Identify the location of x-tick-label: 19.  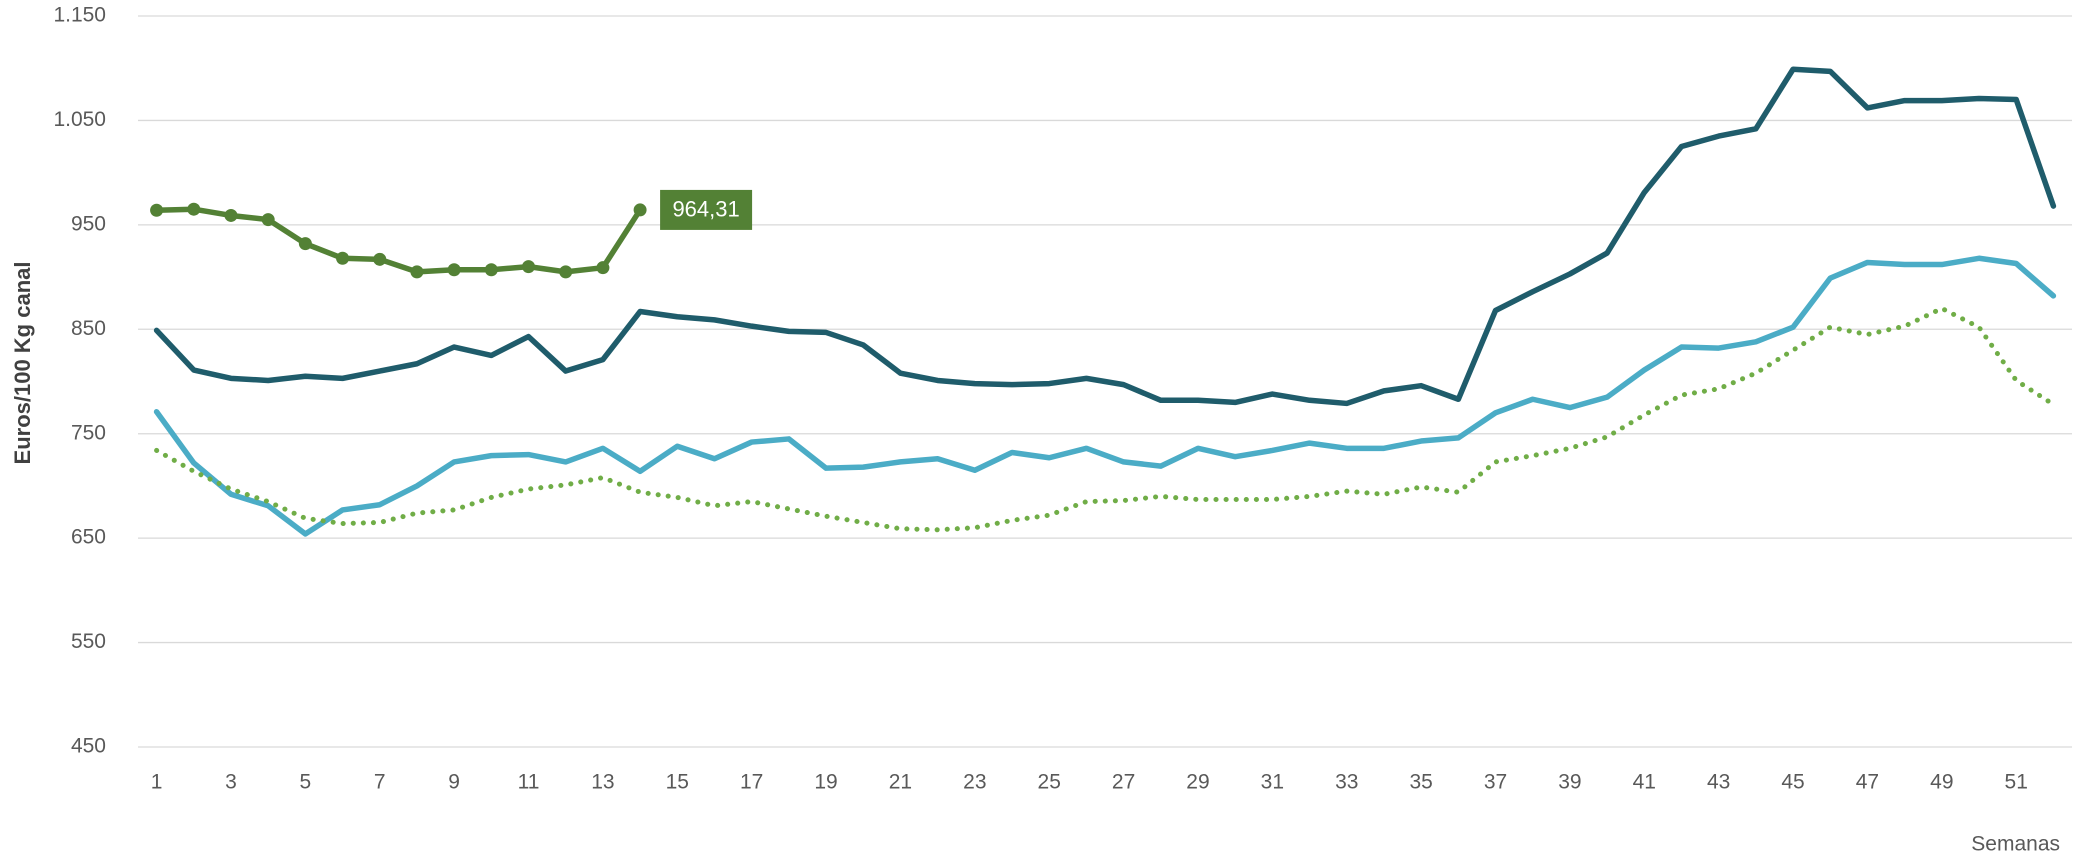
(825, 782).